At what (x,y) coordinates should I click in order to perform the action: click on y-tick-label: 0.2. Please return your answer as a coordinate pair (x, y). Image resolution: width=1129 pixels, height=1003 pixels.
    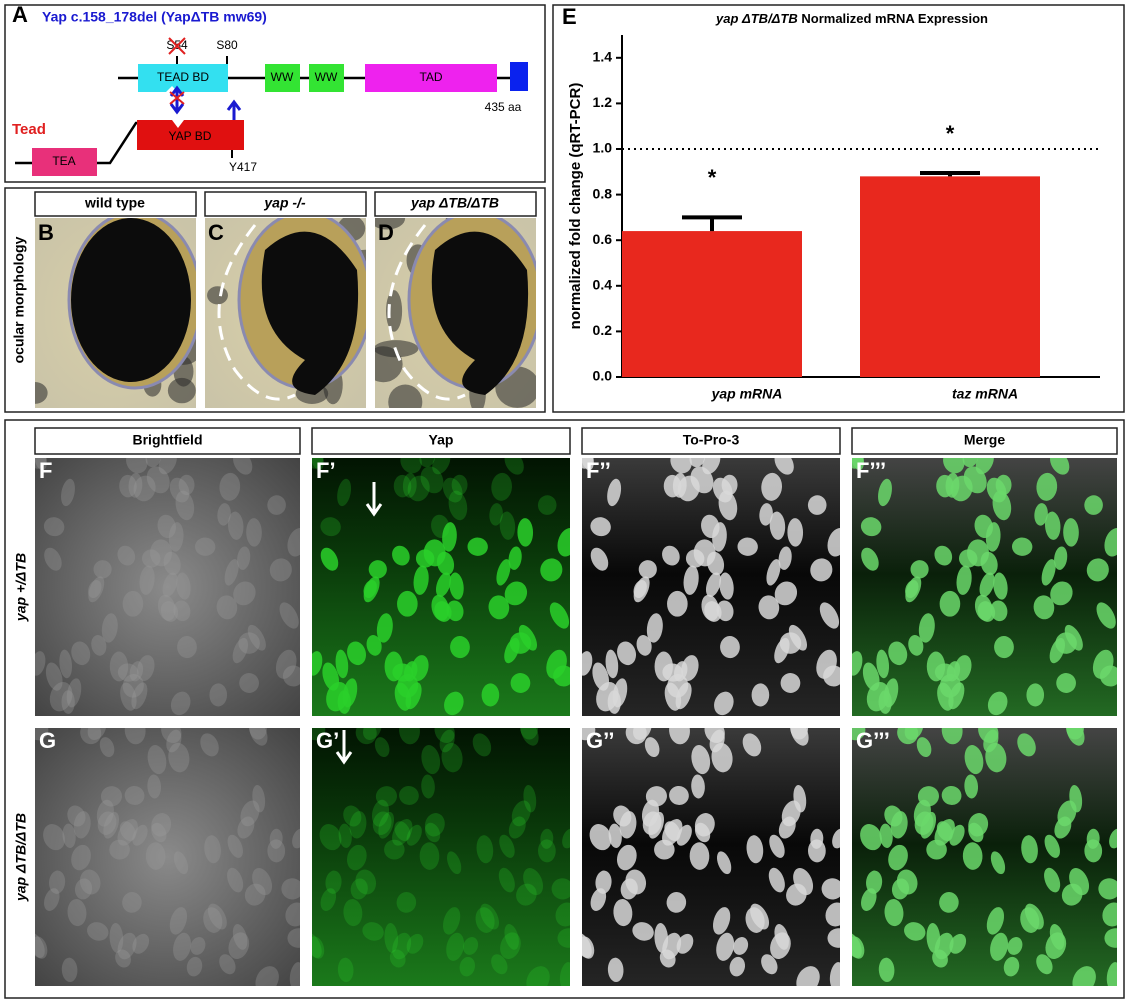
    Looking at the image, I should click on (603, 330).